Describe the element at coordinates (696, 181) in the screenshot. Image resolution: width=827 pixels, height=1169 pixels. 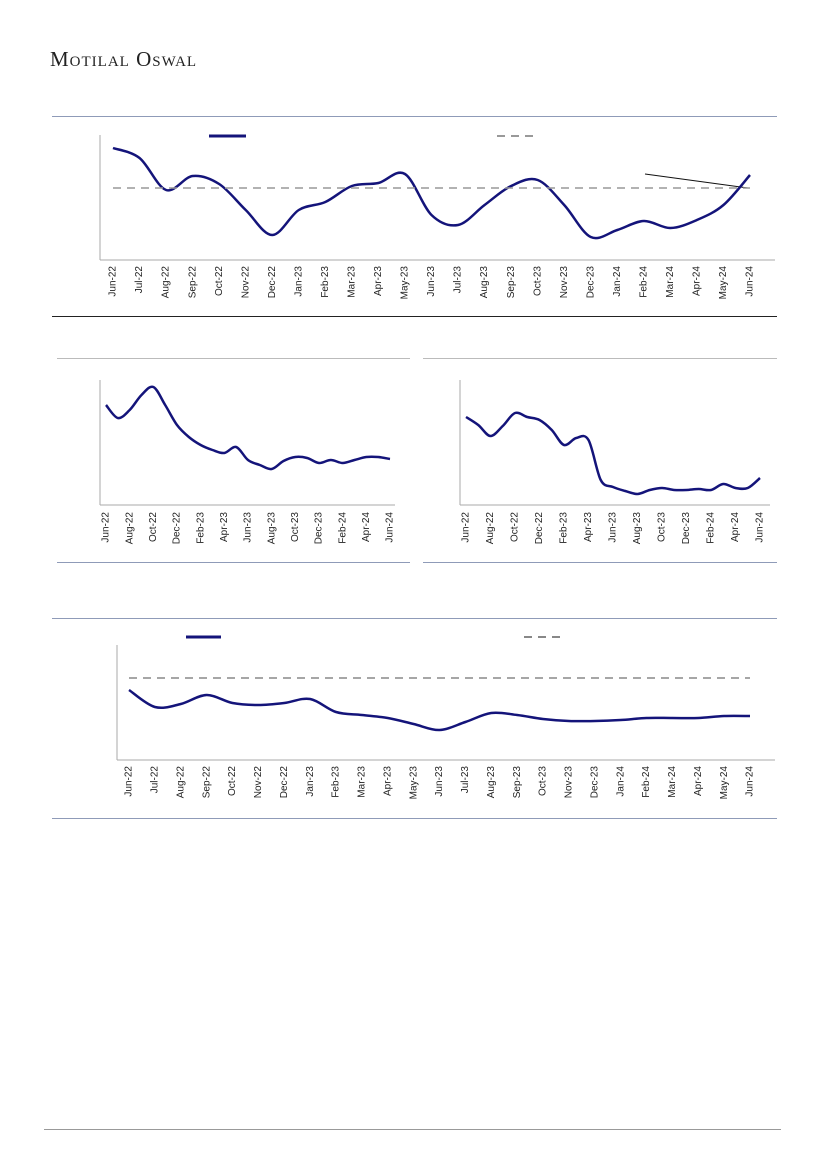
I see `annotation-line` at that location.